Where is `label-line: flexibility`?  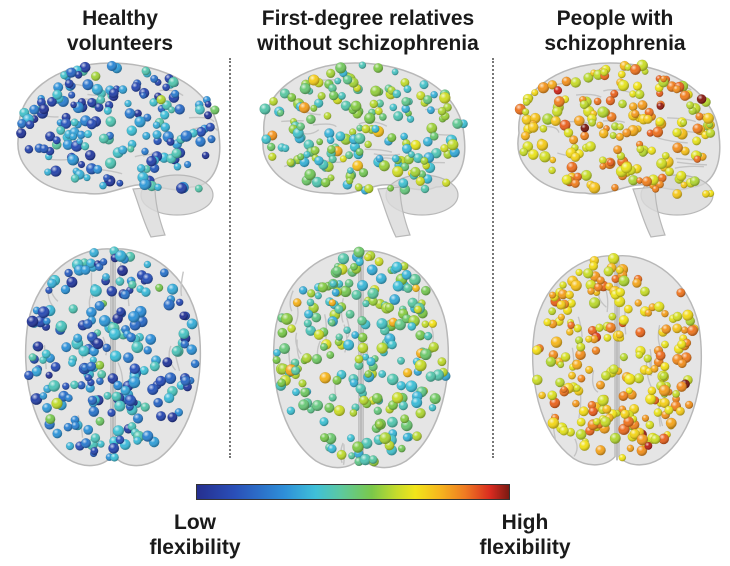 label-line: flexibility is located at coordinates (195, 547).